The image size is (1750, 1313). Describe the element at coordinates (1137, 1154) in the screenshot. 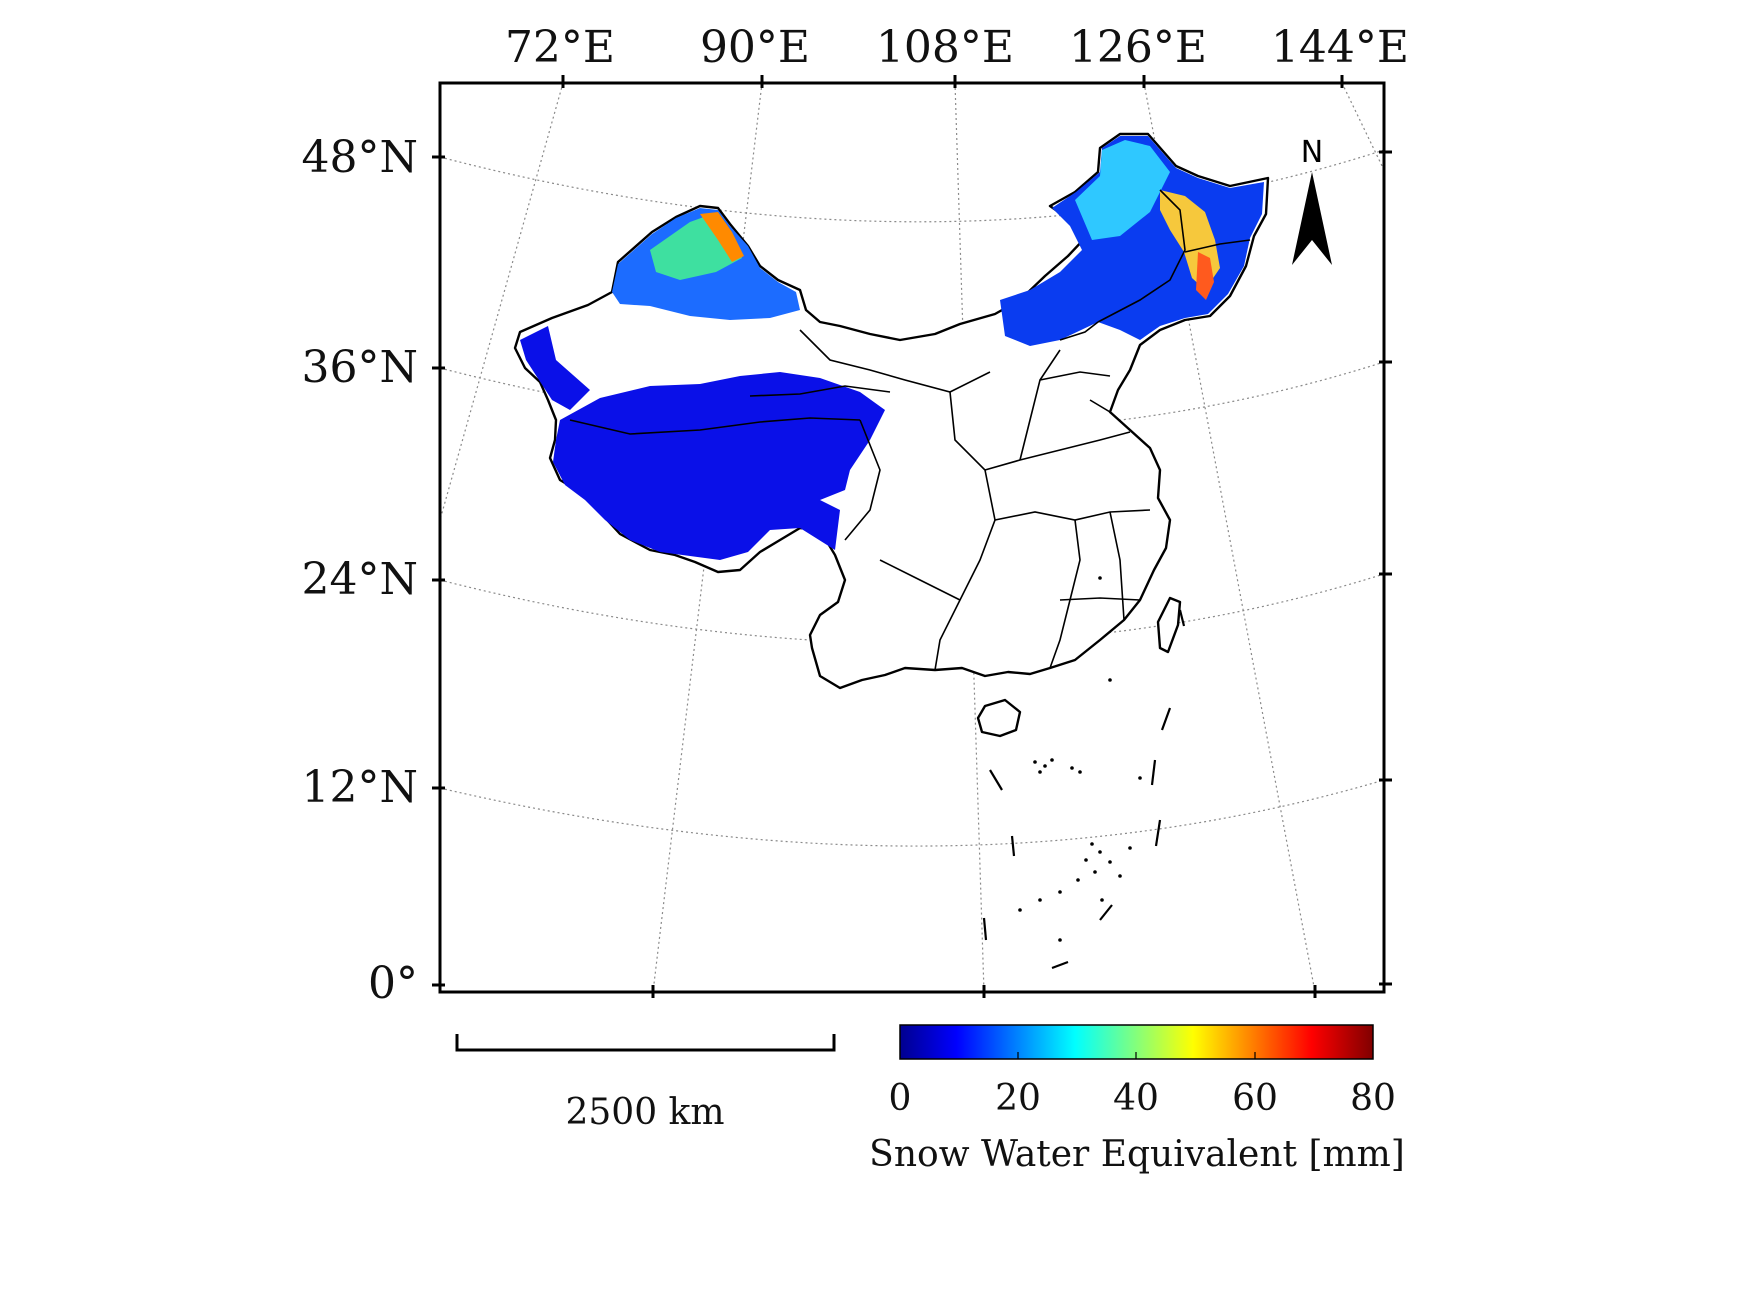

I see `colorbar-title: Snow Water Equivalent [mm]` at that location.